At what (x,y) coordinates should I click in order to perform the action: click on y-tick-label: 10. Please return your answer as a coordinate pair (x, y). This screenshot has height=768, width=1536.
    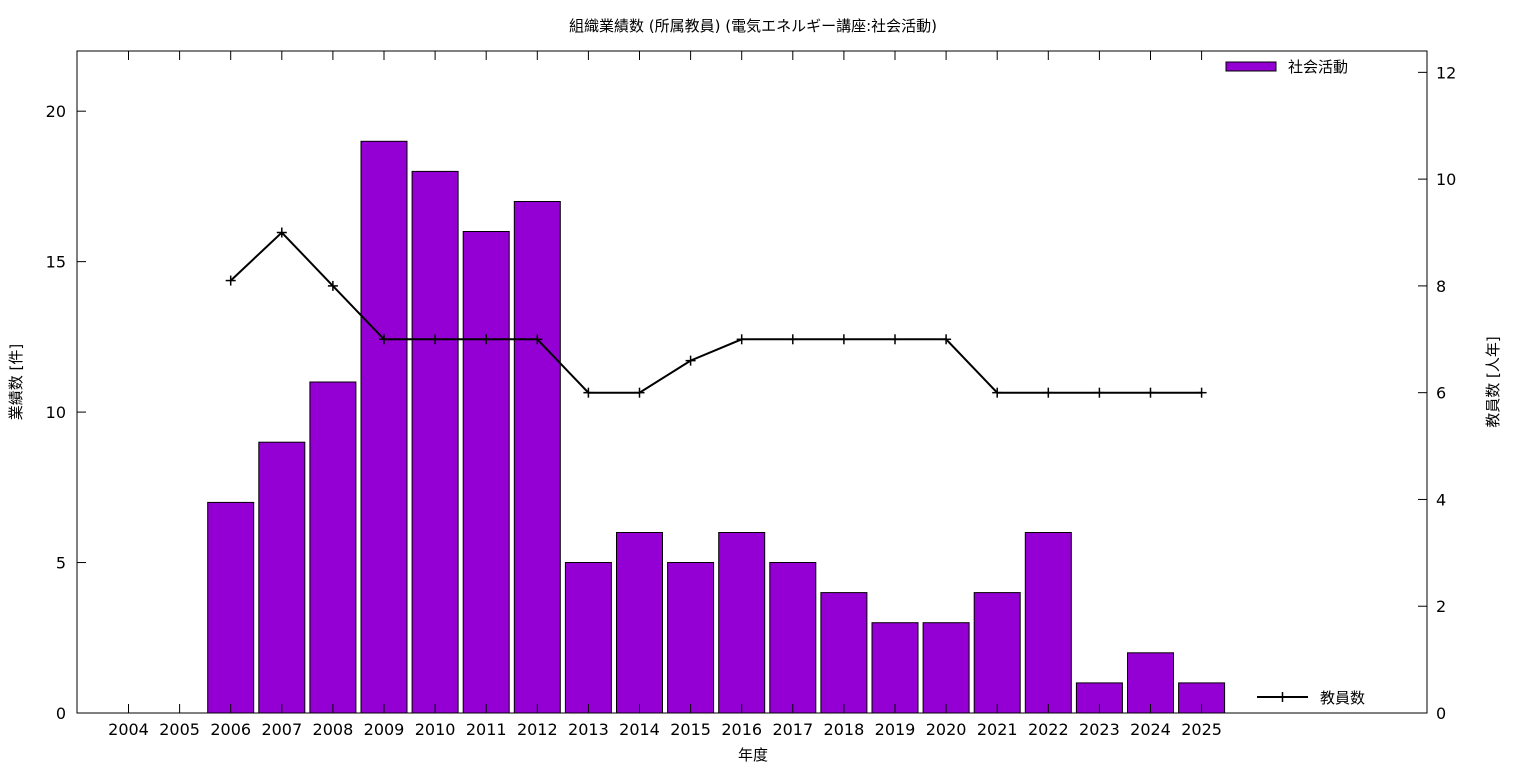
    Looking at the image, I should click on (56, 412).